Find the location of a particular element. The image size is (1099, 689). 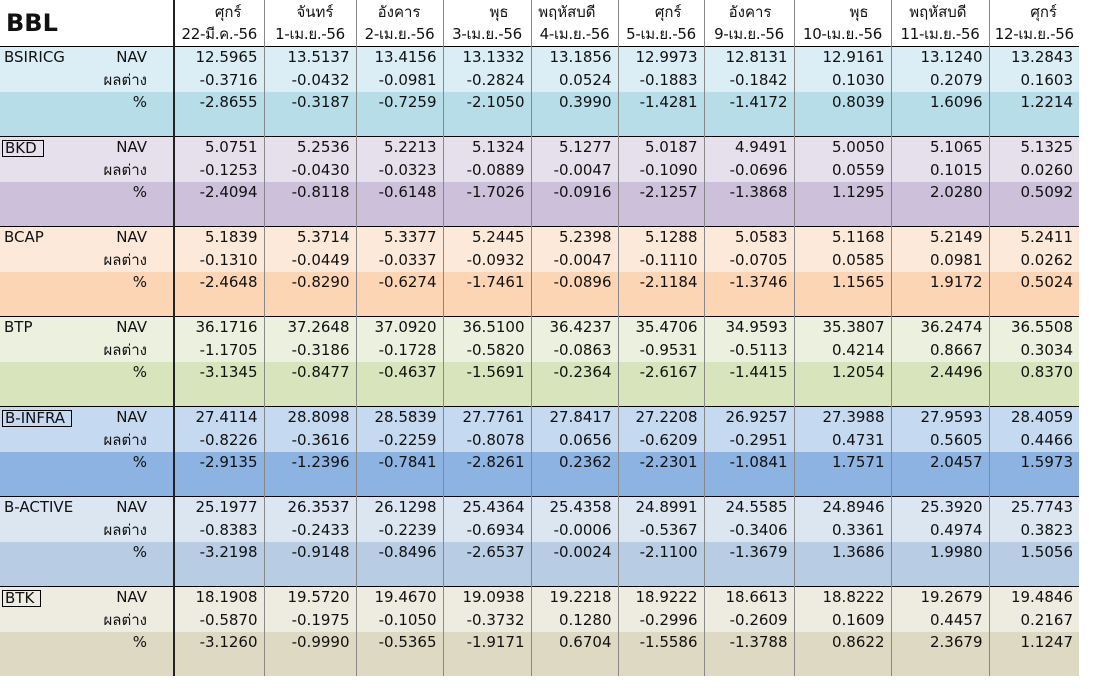

value-cell: -0.5870 is located at coordinates (218, 621).